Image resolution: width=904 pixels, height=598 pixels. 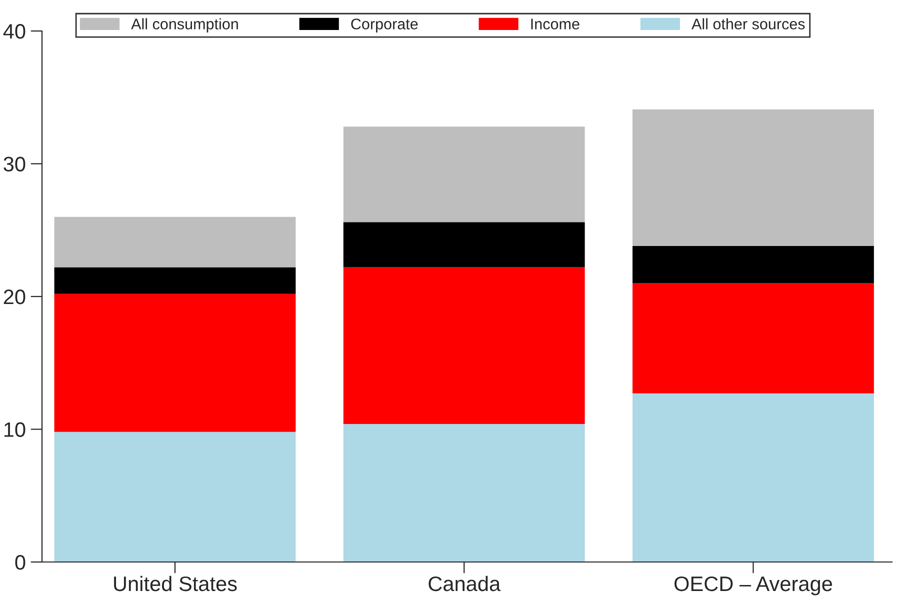 I want to click on y-tick-label: 30, so click(x=15, y=164).